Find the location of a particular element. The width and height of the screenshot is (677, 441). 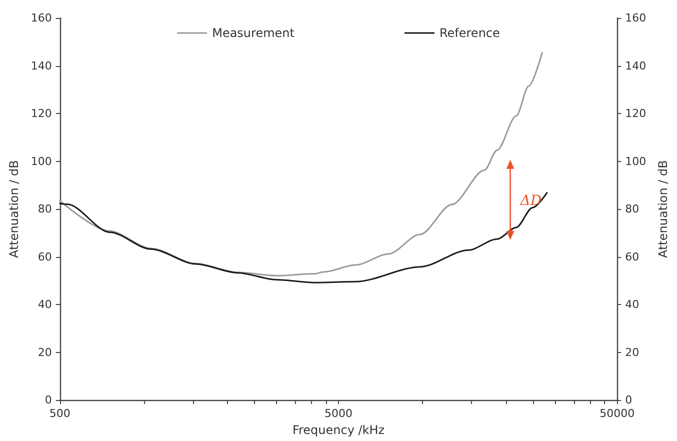

y2-tick-label: 140 is located at coordinates (635, 65).